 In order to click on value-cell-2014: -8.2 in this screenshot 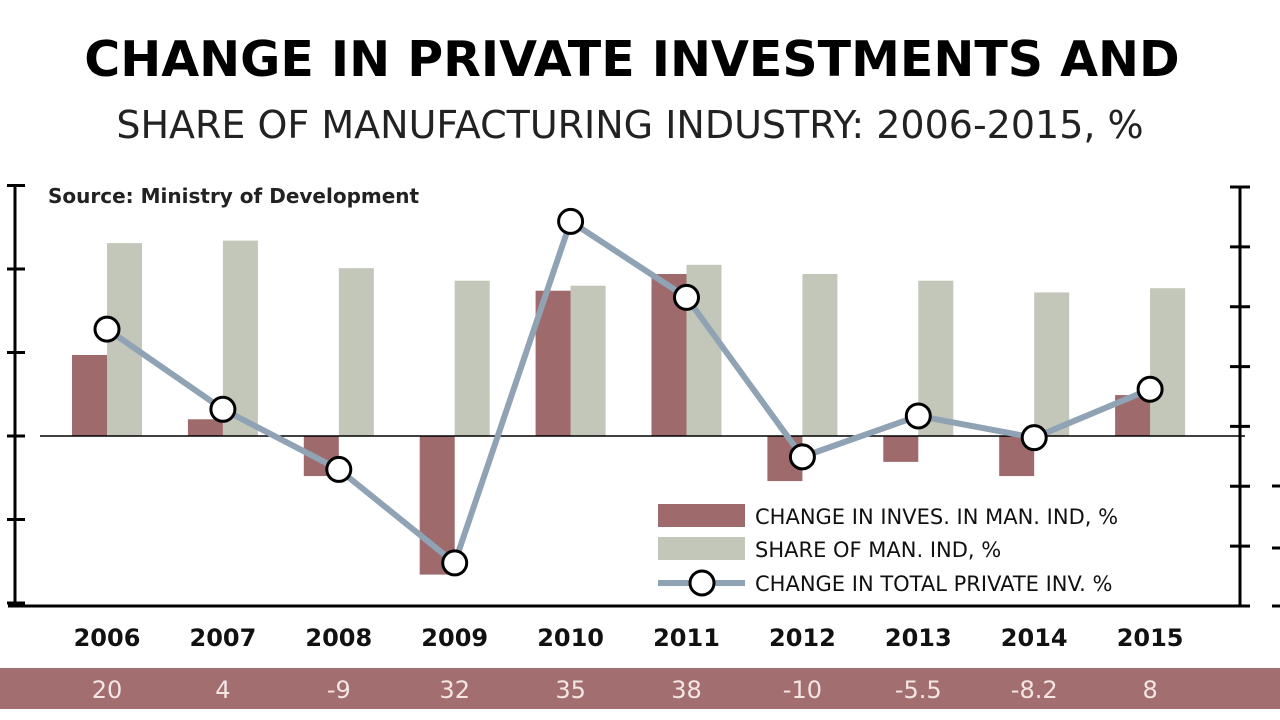, I will do `click(1034, 690)`.